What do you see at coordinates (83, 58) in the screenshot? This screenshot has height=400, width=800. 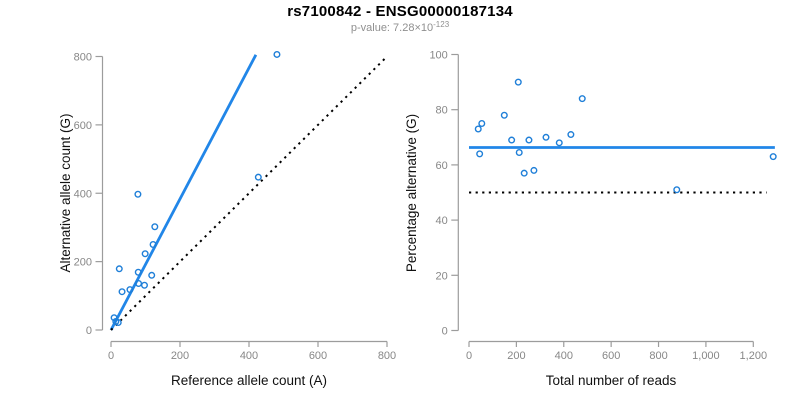 I see `y-tick-label: 800` at bounding box center [83, 58].